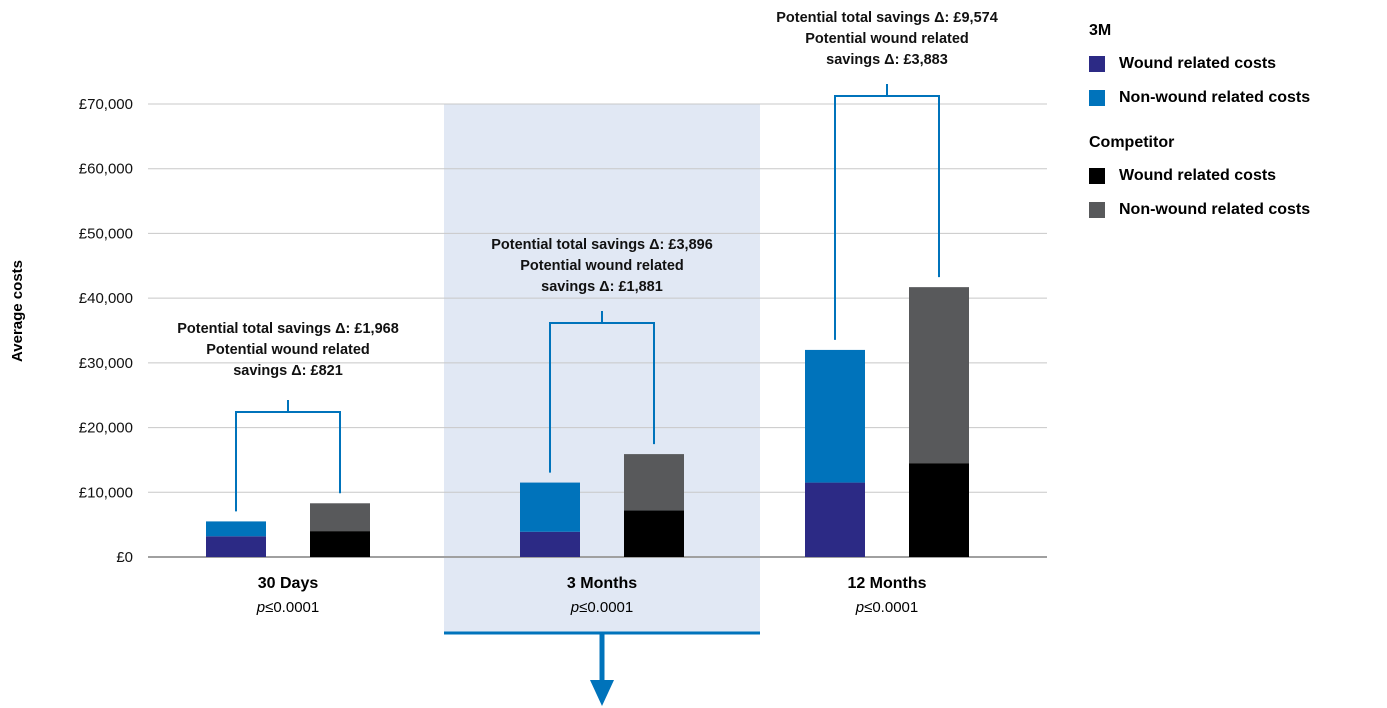 The width and height of the screenshot is (1387, 708). Describe the element at coordinates (288, 461) in the screenshot. I see `savings-bracket` at that location.